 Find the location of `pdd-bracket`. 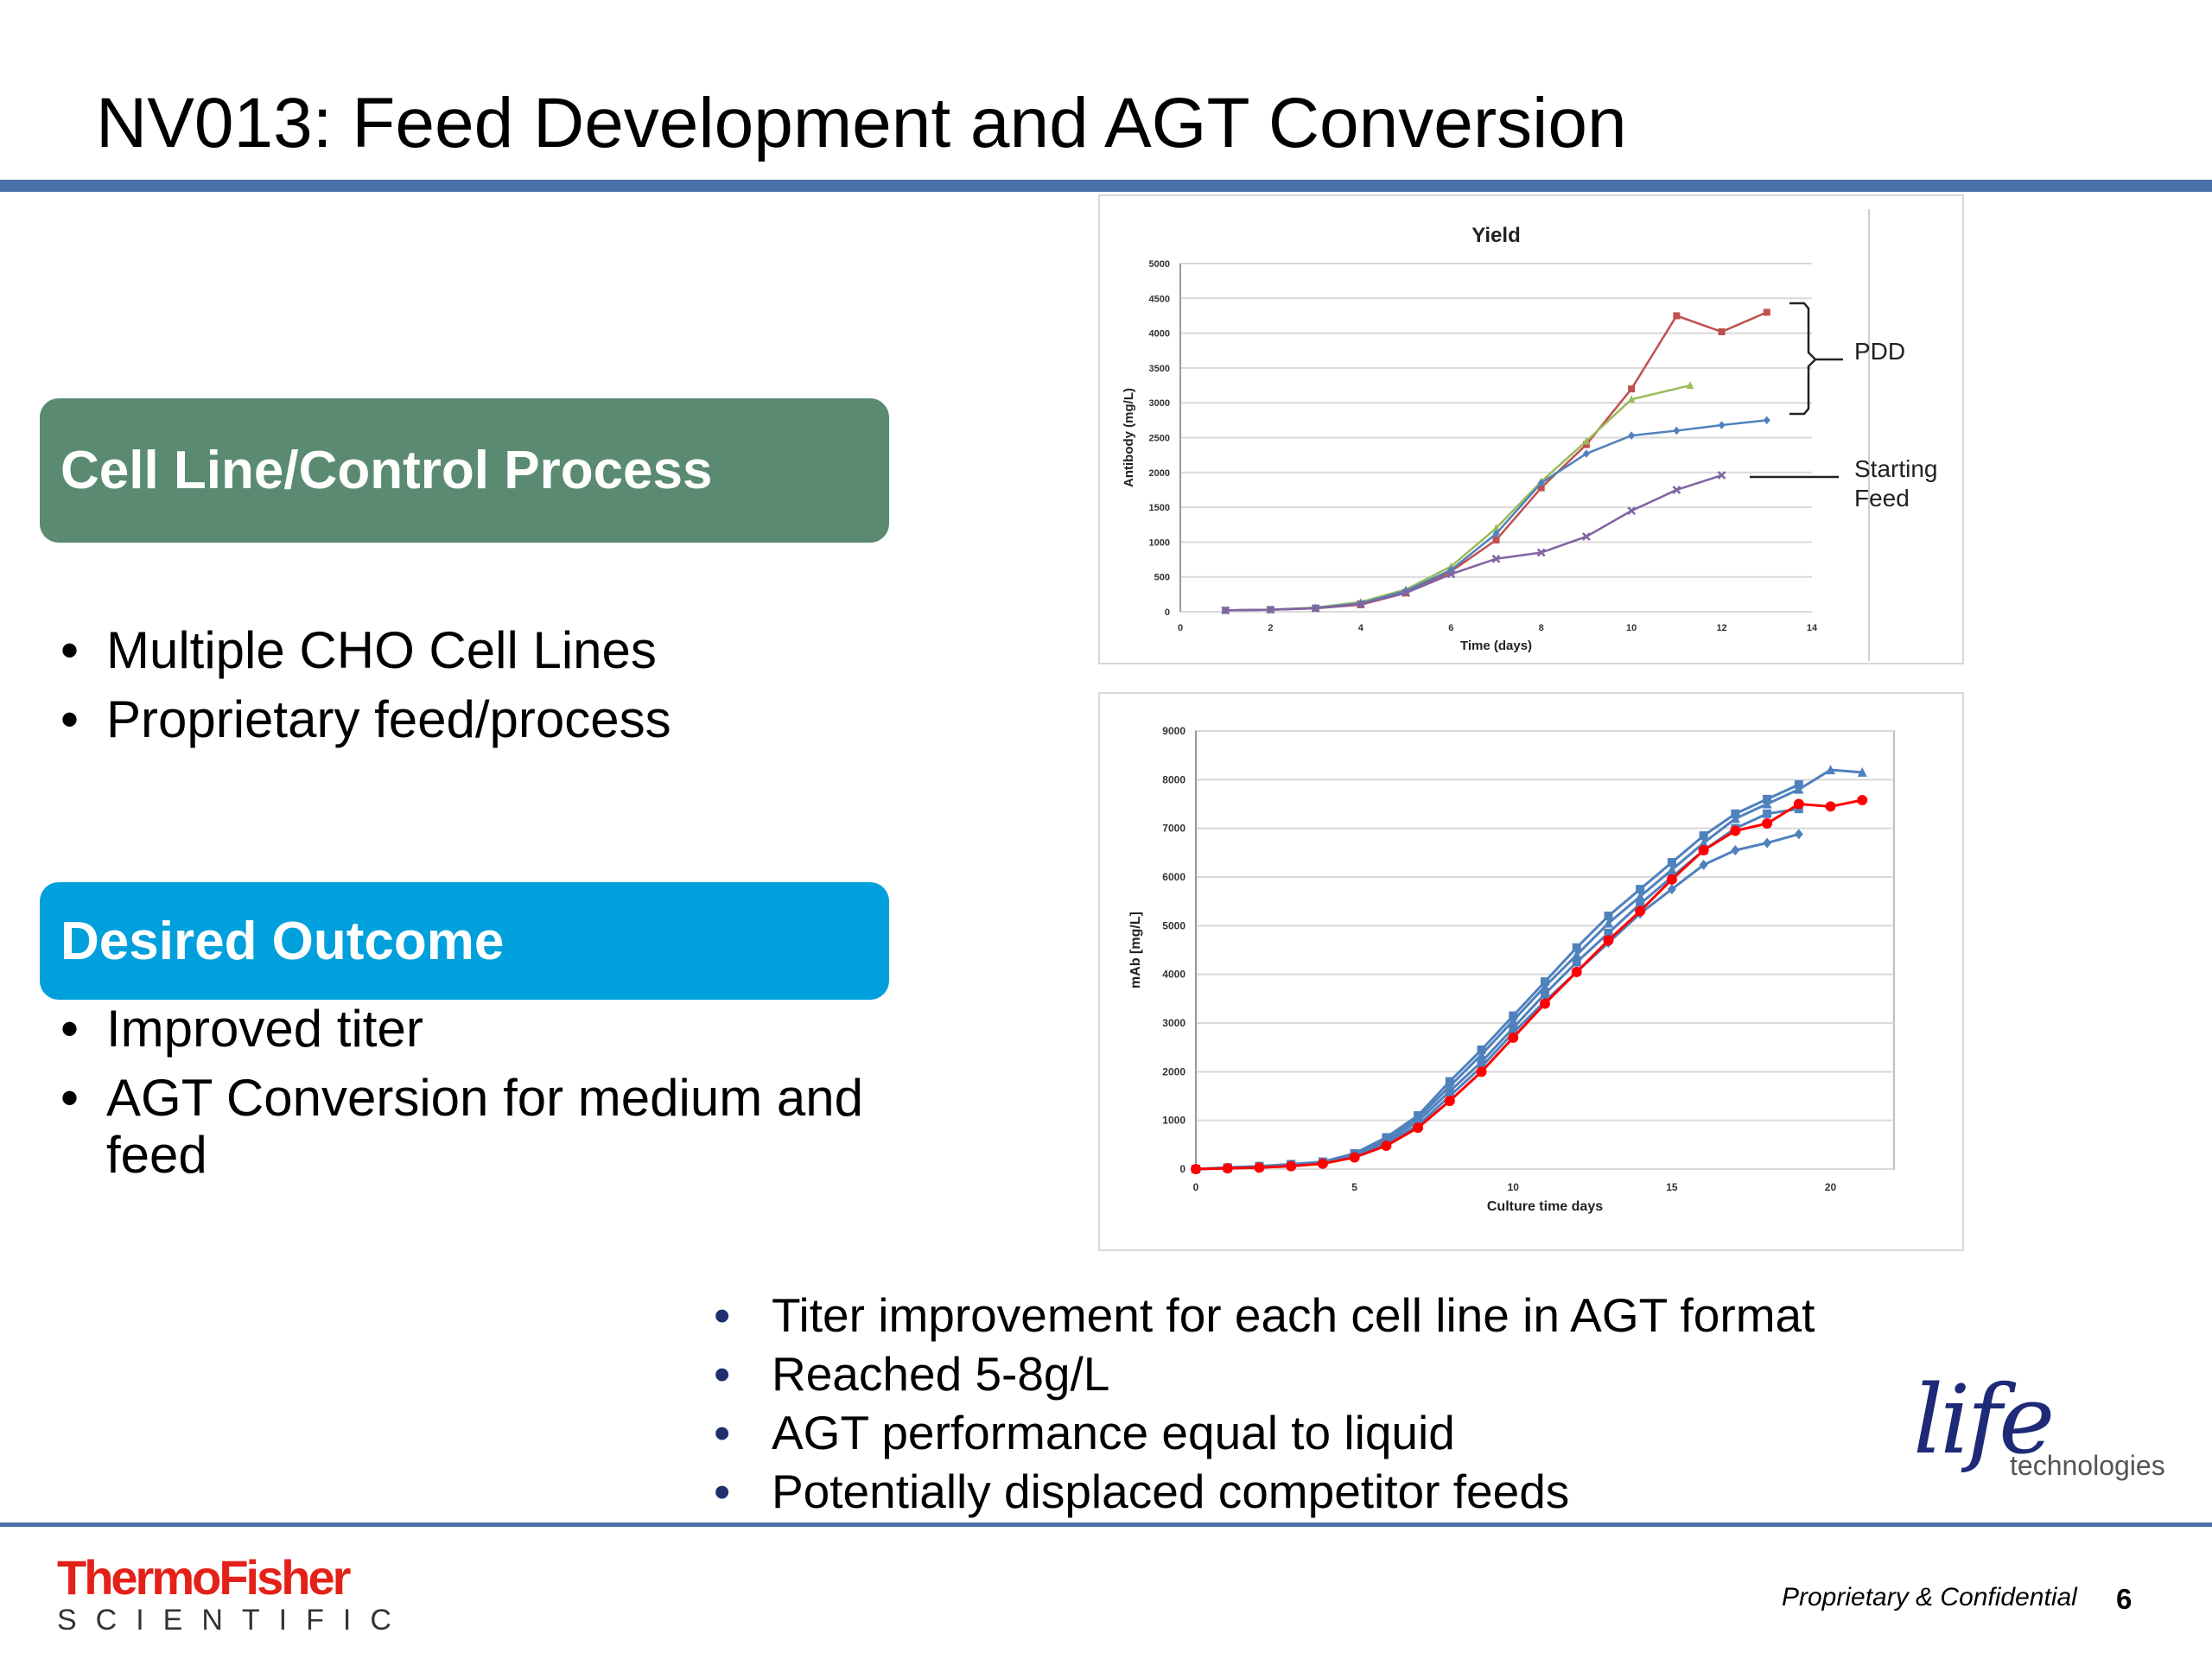

pdd-bracket is located at coordinates (1803, 359).